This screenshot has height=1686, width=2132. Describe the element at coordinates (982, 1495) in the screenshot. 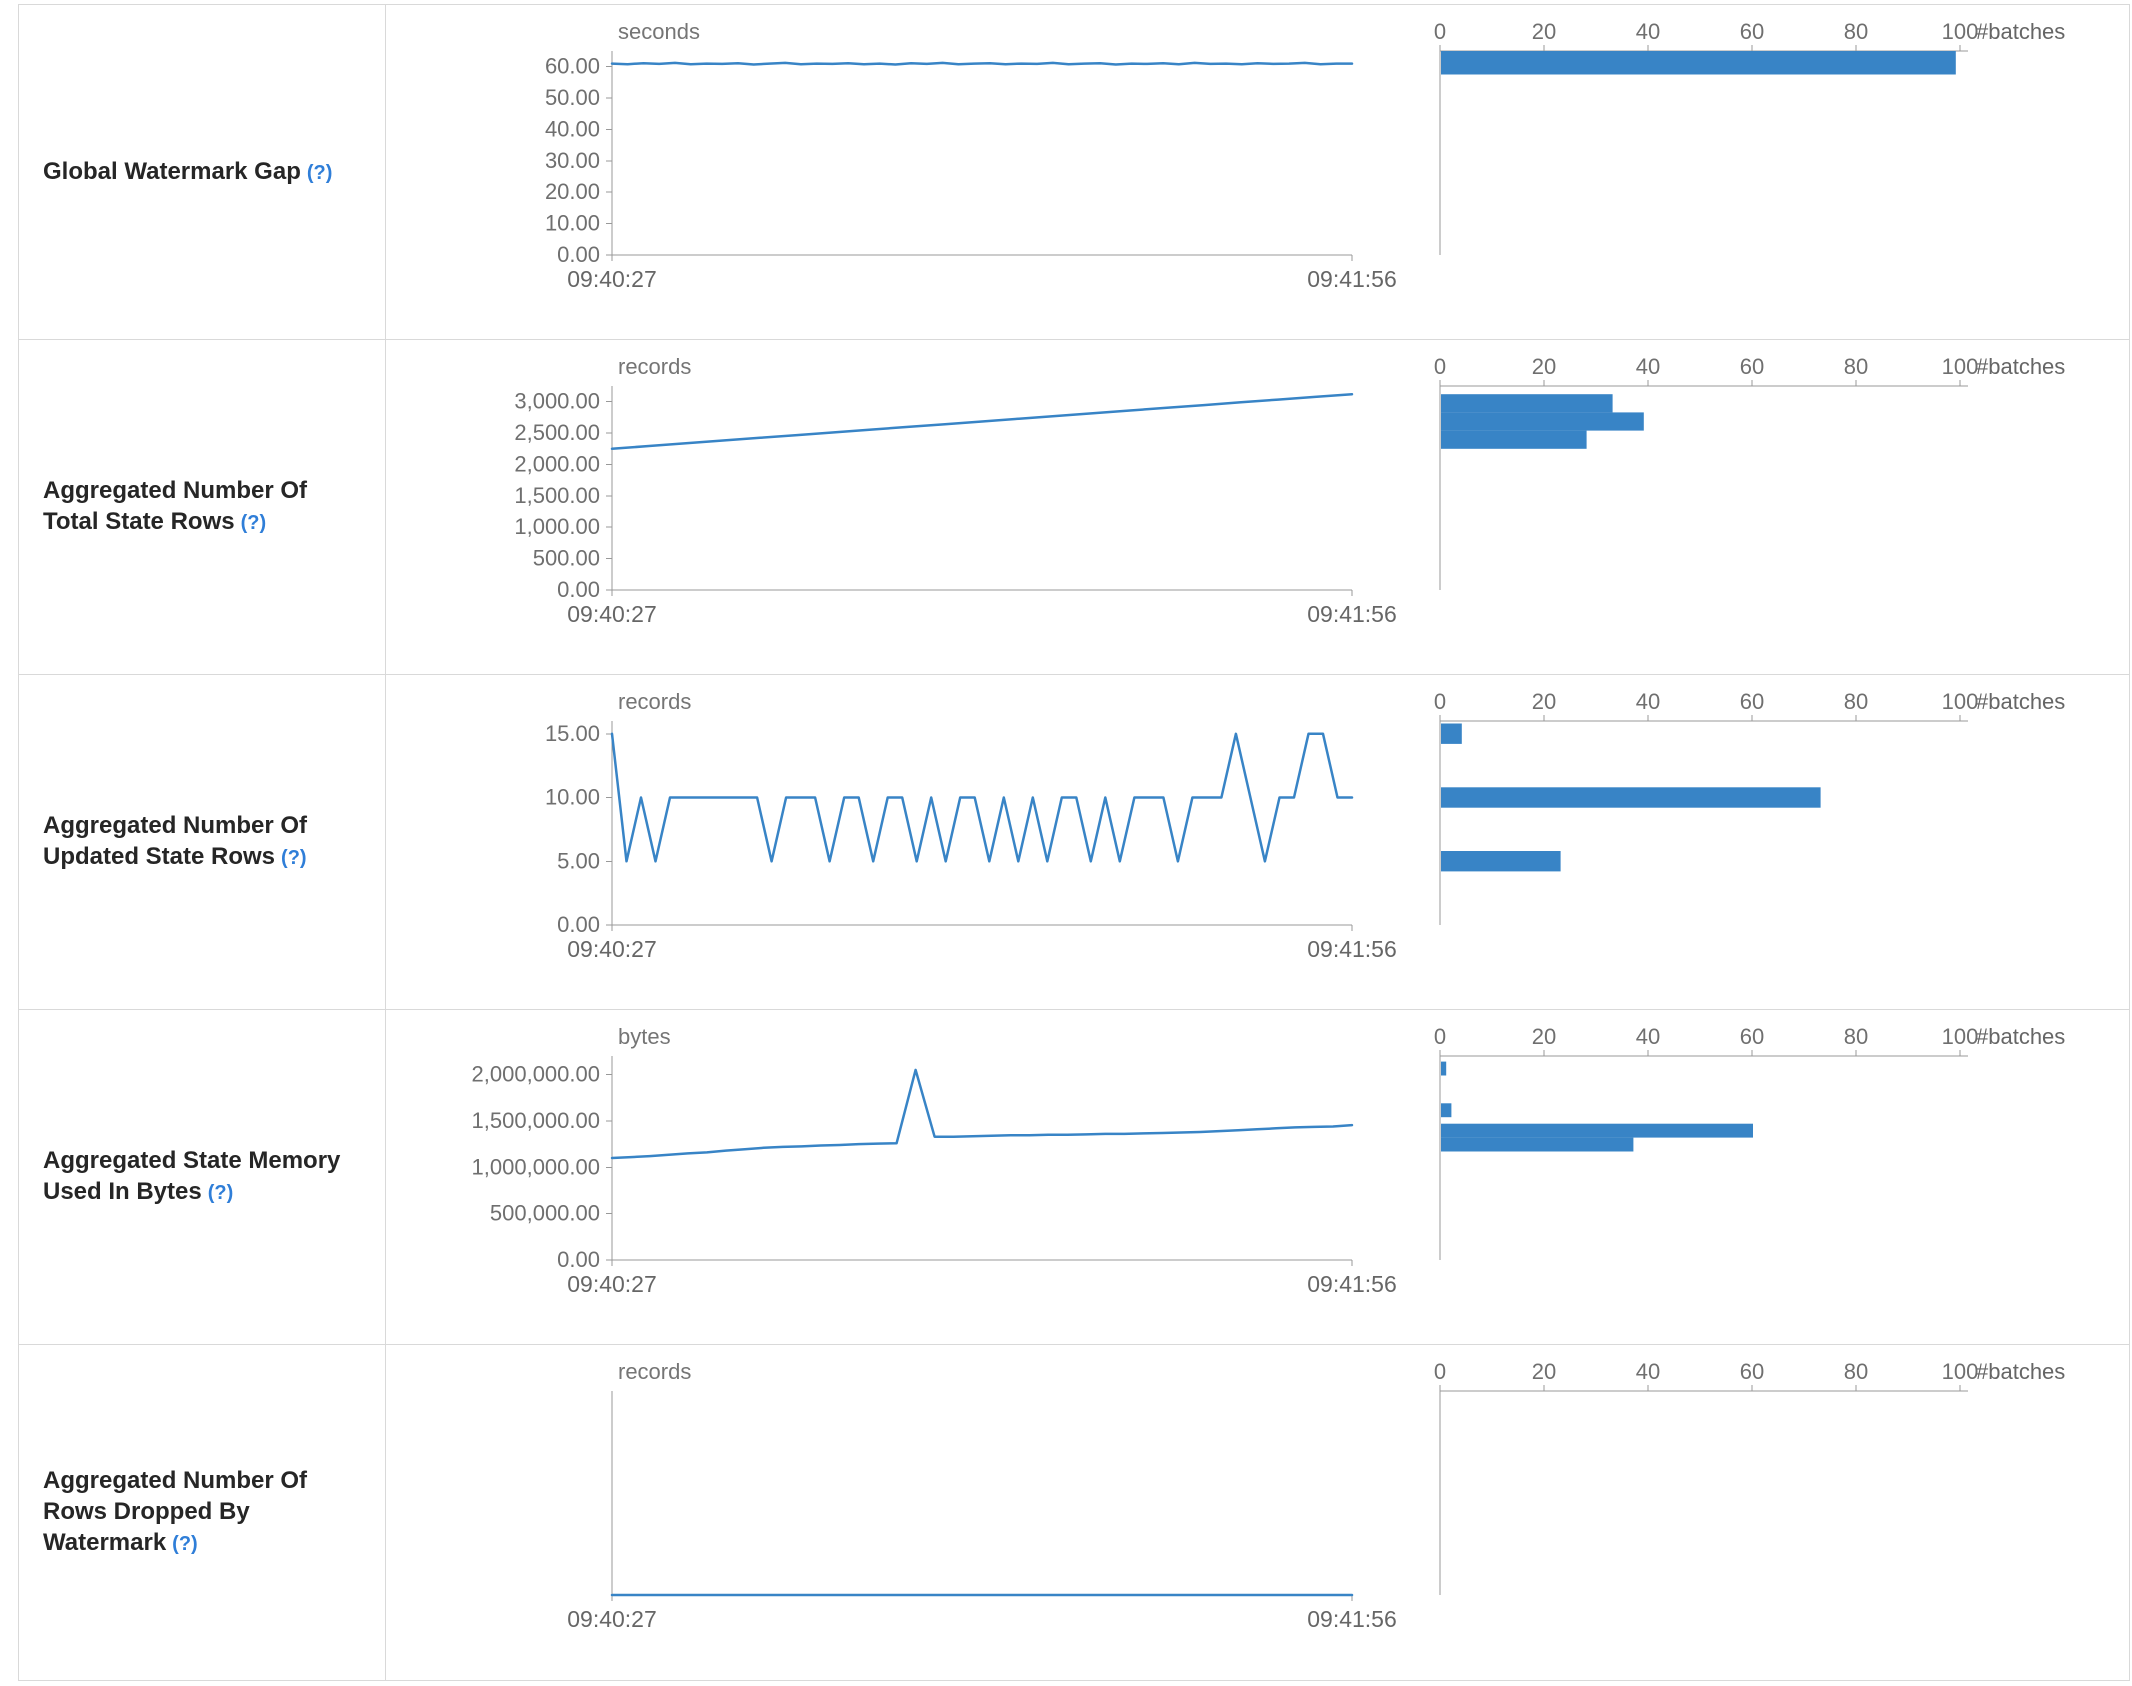

I see `timeline-plot: records 09:40:27 09:41:56` at that location.